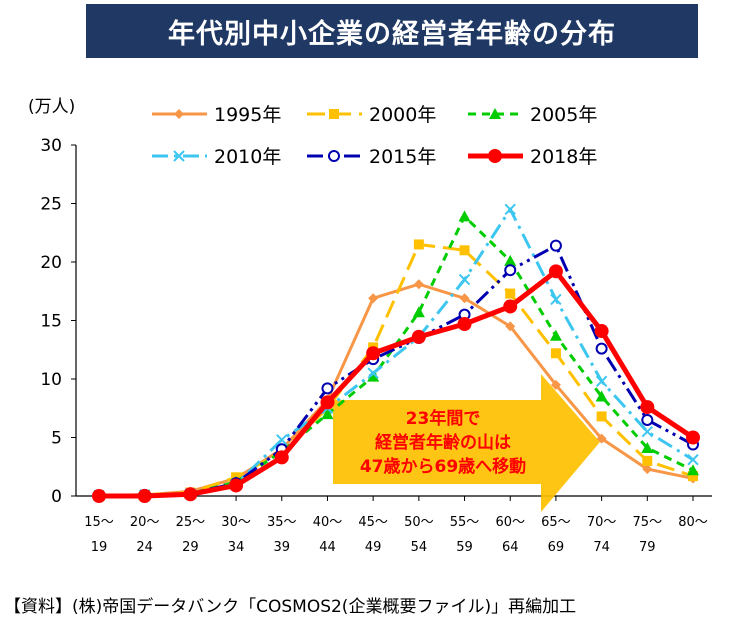 The width and height of the screenshot is (729, 630). I want to click on x-tick-label: 25～, so click(191, 522).